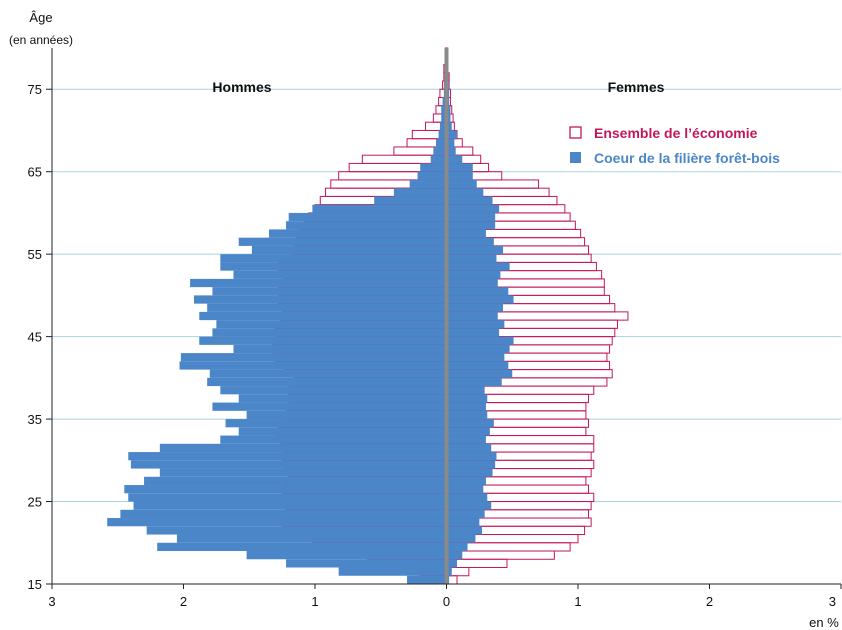  Describe the element at coordinates (35, 419) in the screenshot. I see `y-tick-label-35: 35` at that location.